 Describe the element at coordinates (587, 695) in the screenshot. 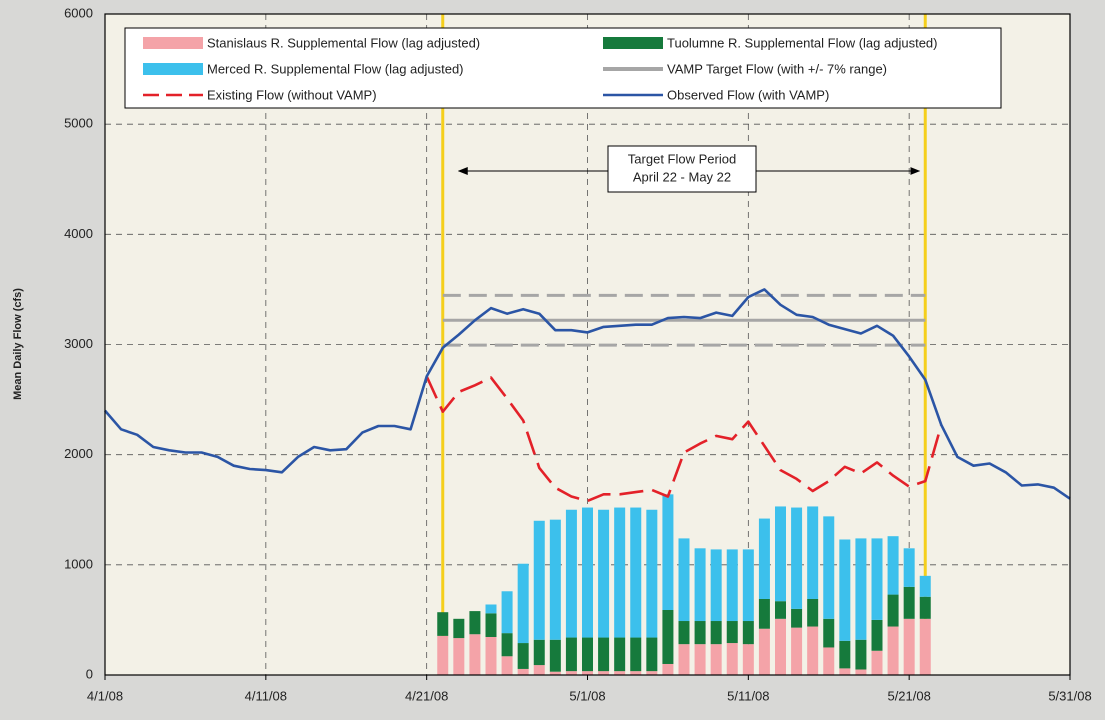

I see `x-tick-label: 5/1/08` at that location.